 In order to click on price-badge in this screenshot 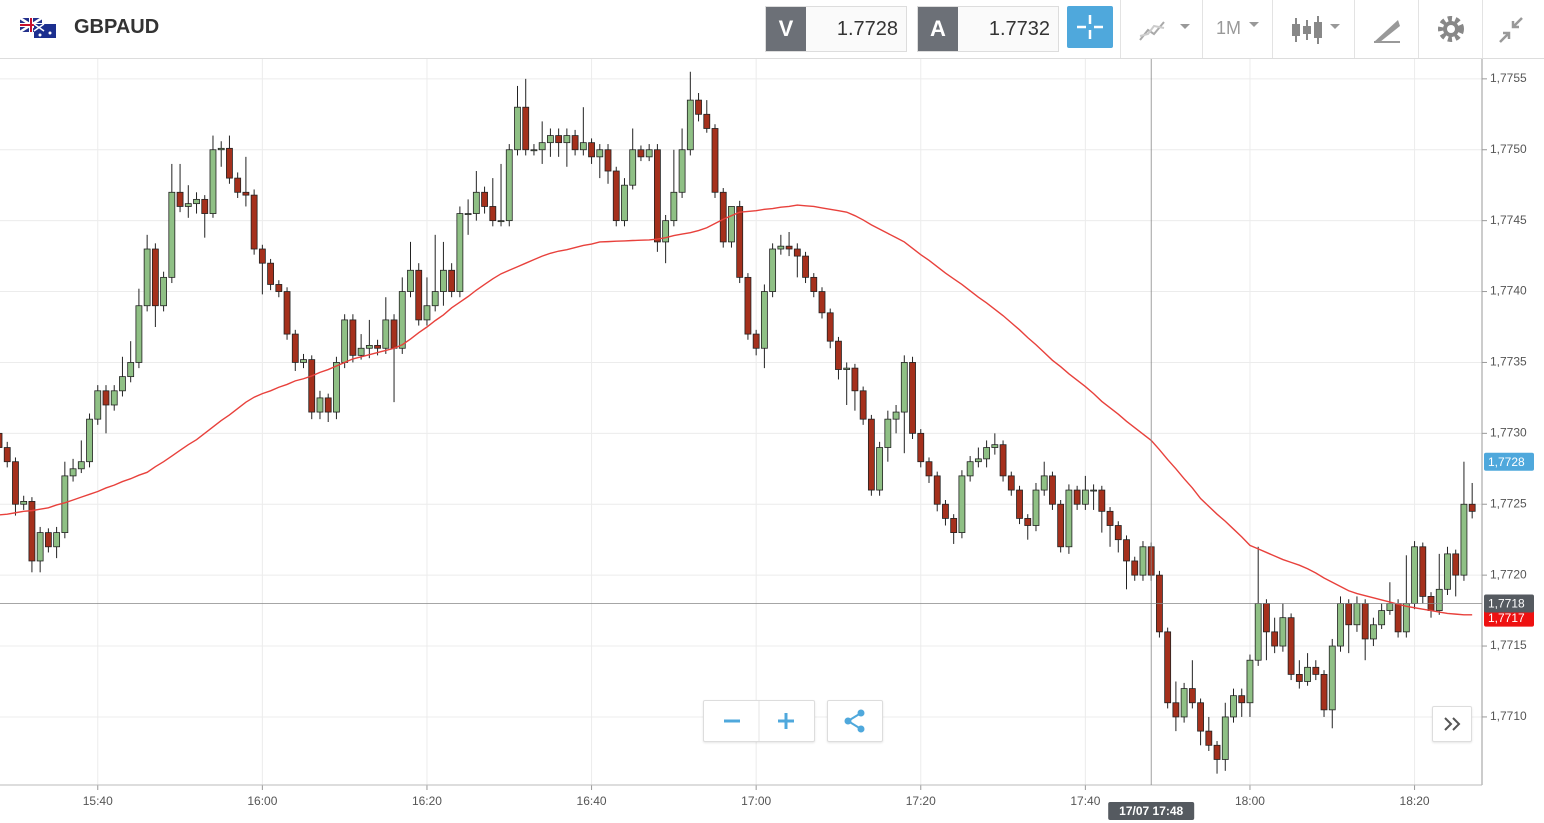, I will do `click(1509, 461)`.